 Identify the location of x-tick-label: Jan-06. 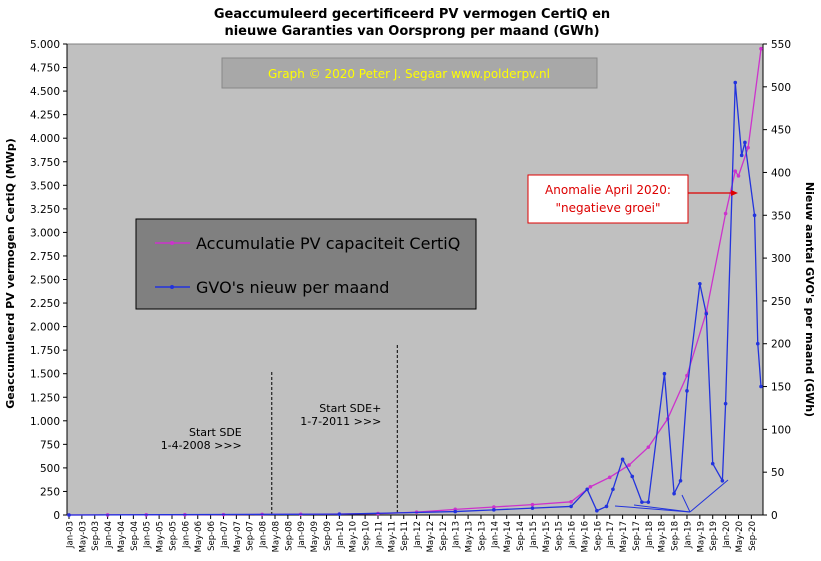
(186, 535).